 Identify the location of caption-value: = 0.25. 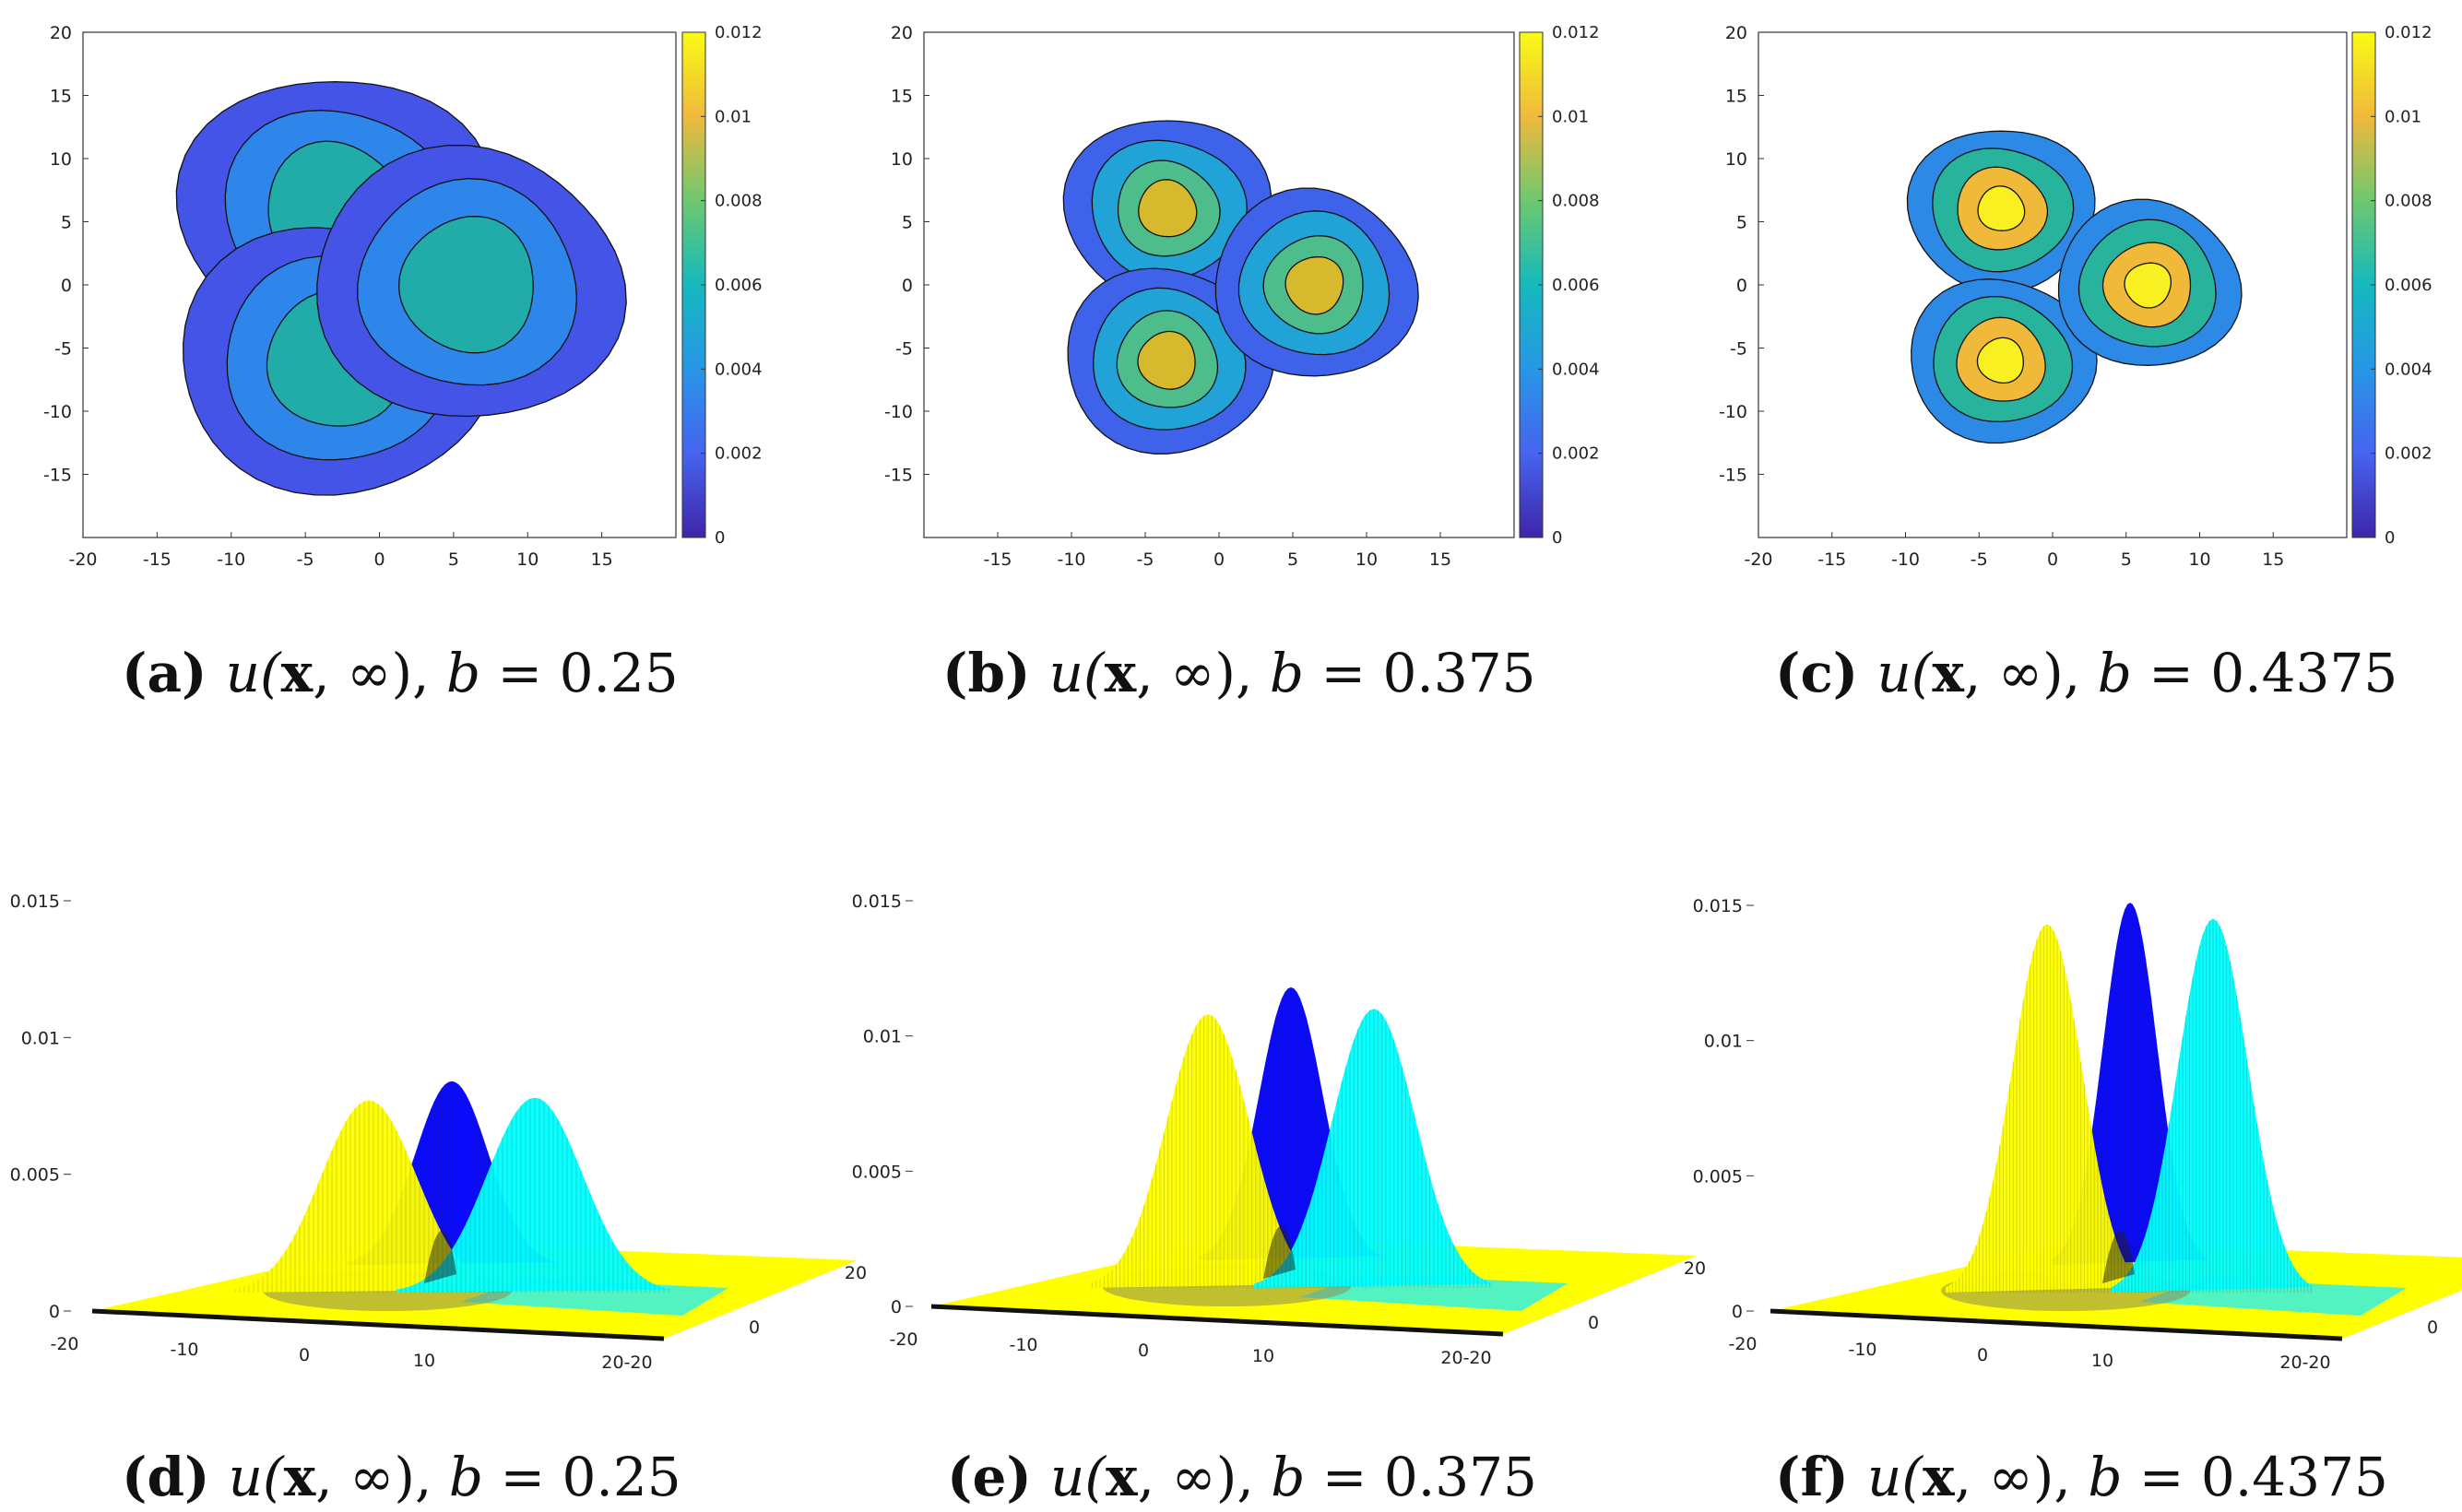
(582, 1477).